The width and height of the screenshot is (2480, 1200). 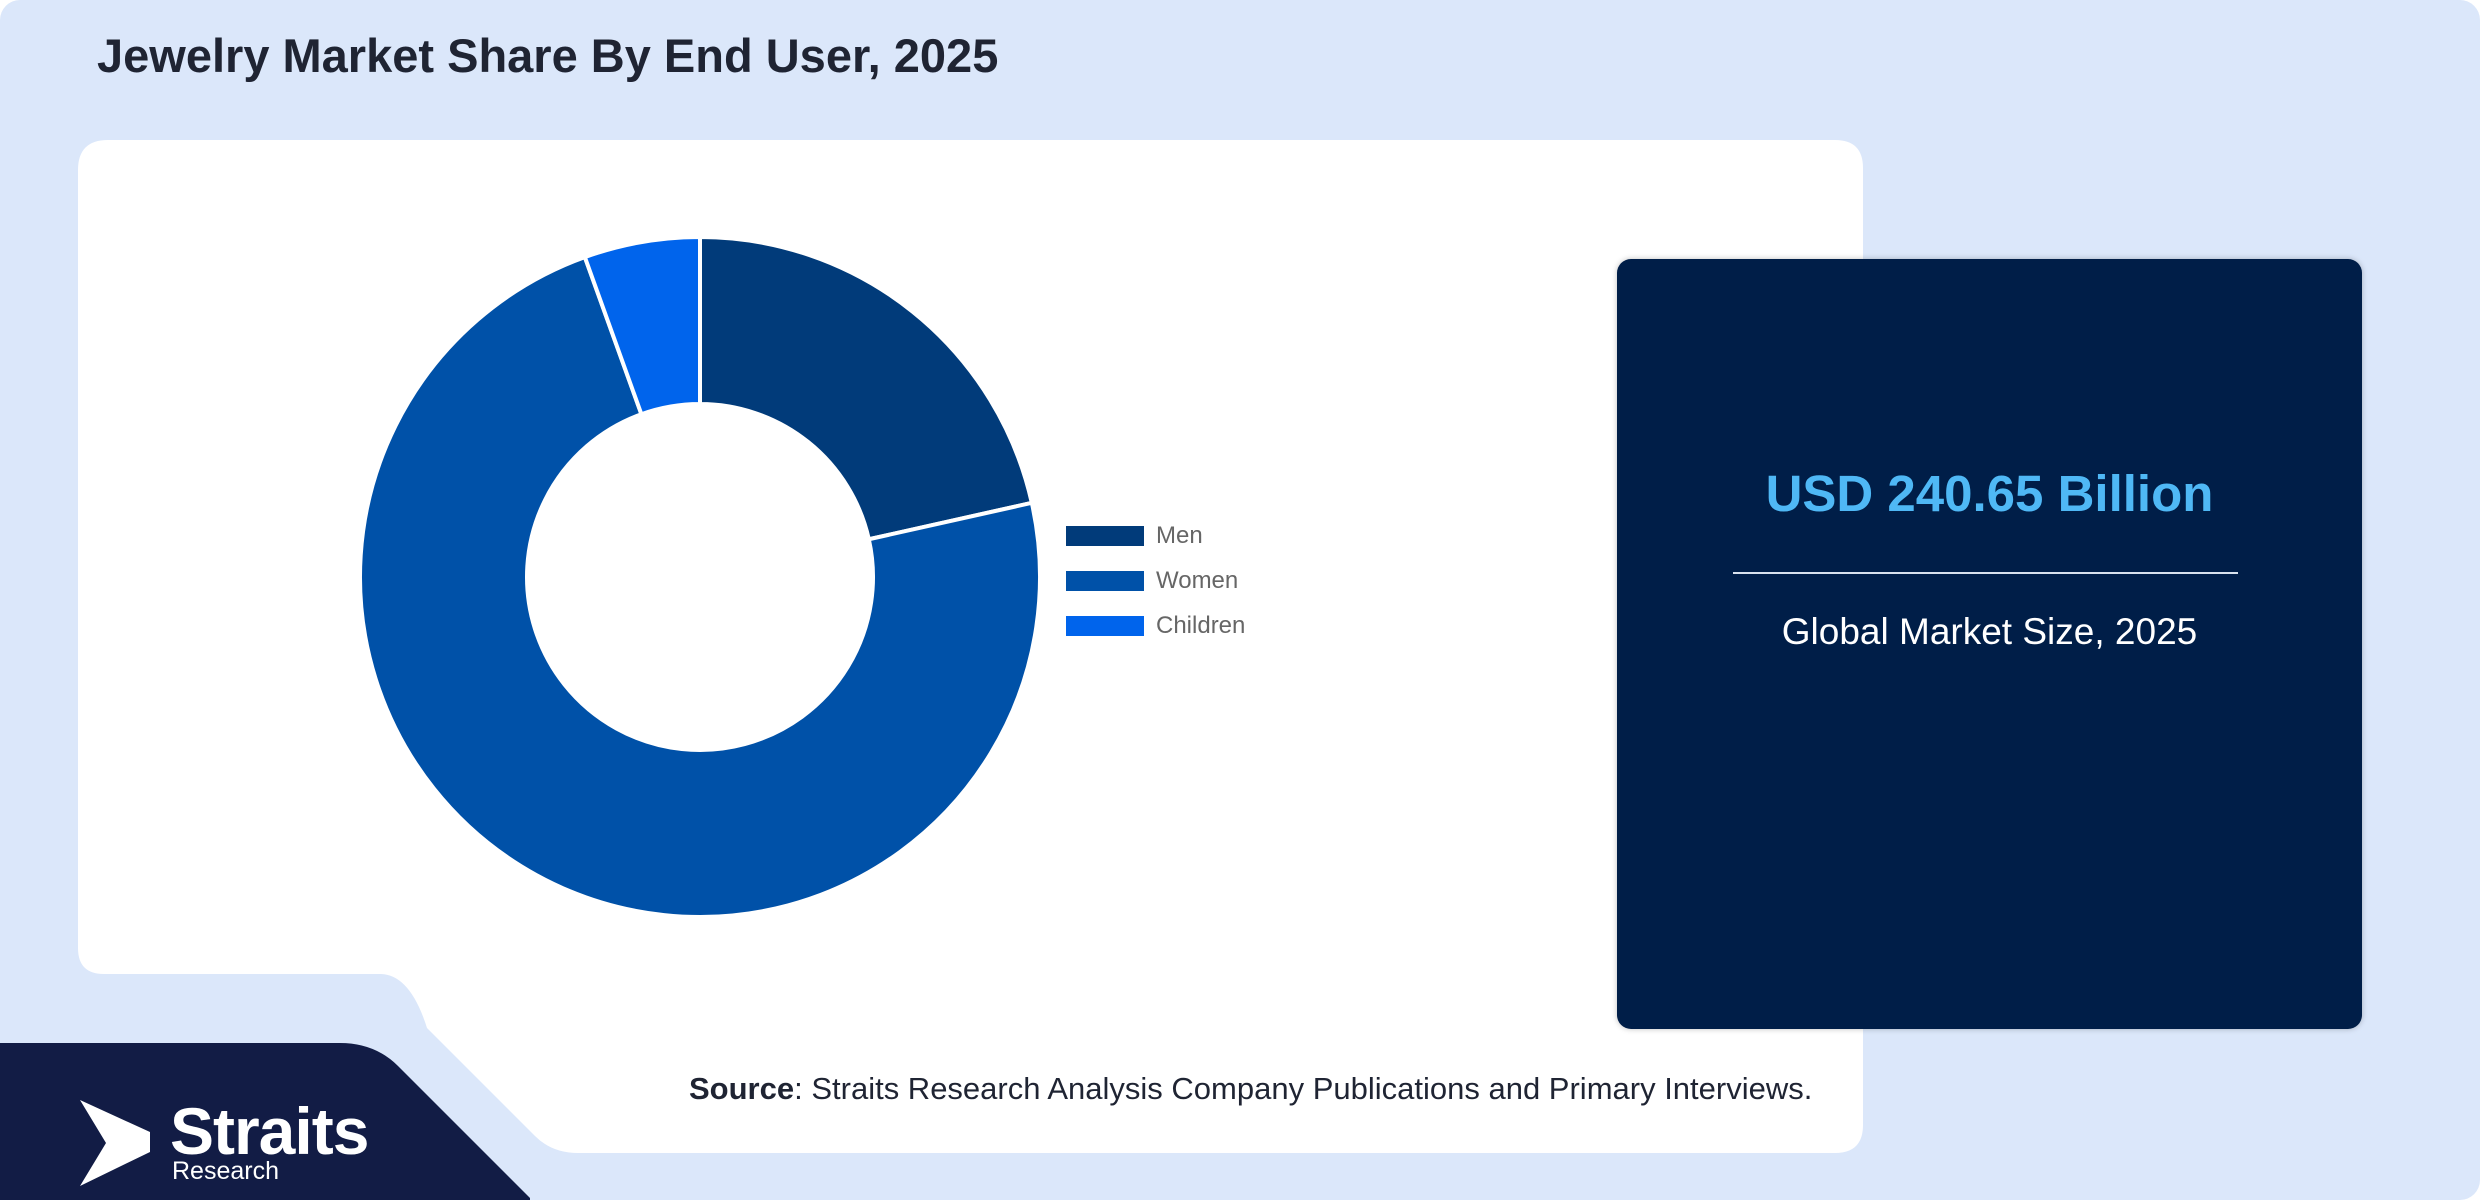 I want to click on donut-slice-children, so click(x=642, y=325).